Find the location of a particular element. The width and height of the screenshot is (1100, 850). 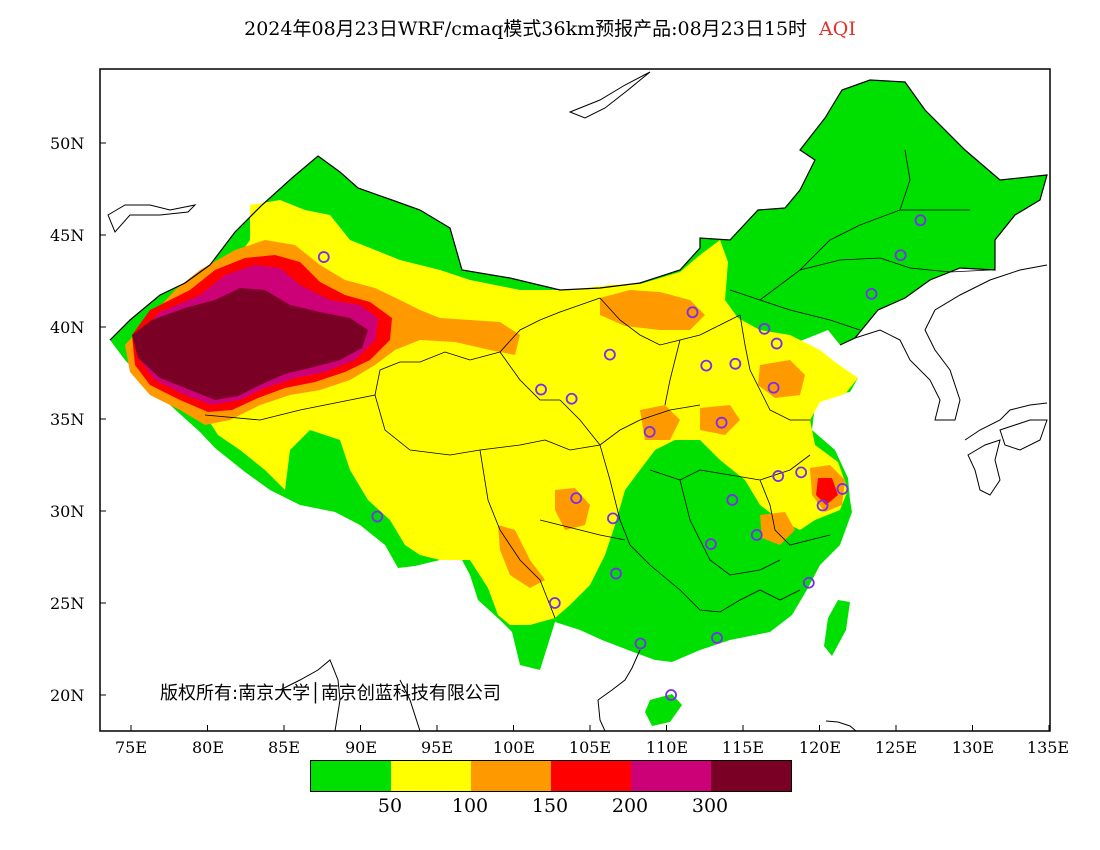

aqi-region-usg-c4 is located at coordinates (720, 420).